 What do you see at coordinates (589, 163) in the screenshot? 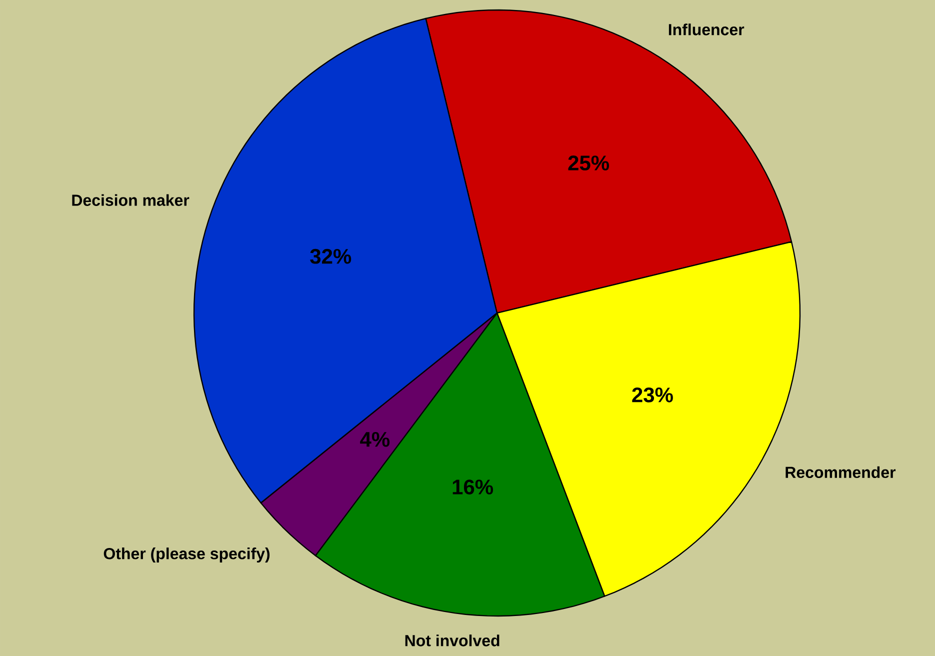
I see `data-label: 25%` at bounding box center [589, 163].